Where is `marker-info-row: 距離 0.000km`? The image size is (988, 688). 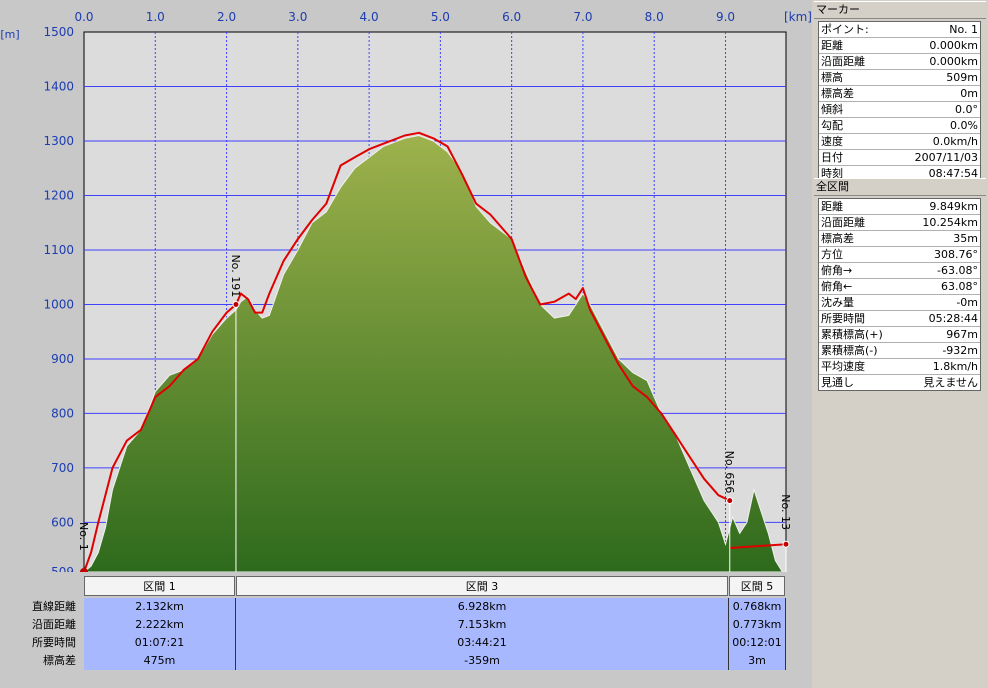
marker-info-row: 距離 0.000km is located at coordinates (899, 46).